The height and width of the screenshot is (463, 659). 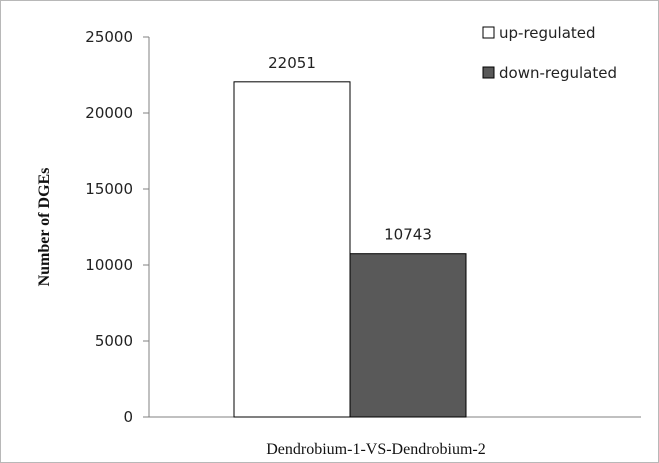 I want to click on x-axis-title: Dendrobium-1-VS-Dendrobium-2, so click(x=376, y=449).